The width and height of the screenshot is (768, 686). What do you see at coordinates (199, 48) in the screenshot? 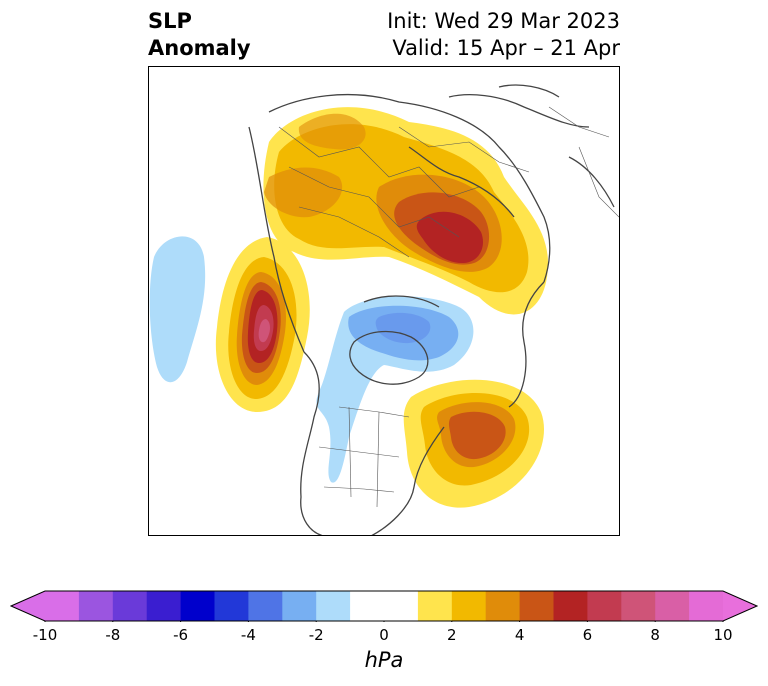
I see `title-type: Anomaly` at bounding box center [199, 48].